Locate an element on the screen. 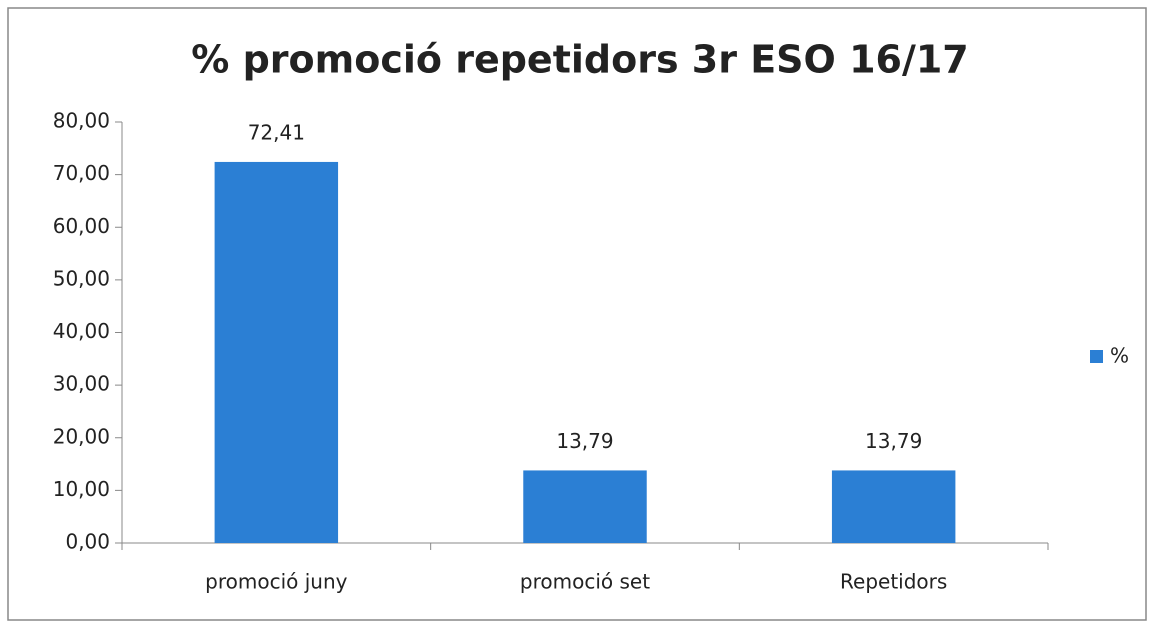 This screenshot has width=1153, height=625. data-label: 72,41 is located at coordinates (276, 132).